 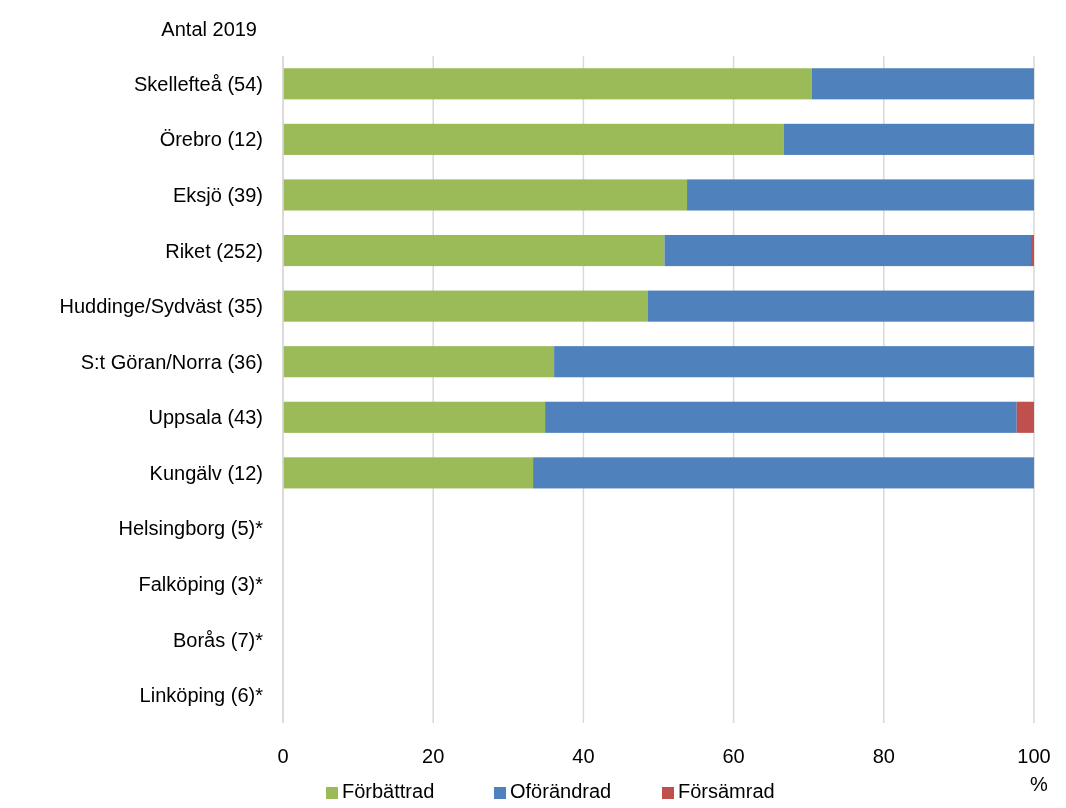 What do you see at coordinates (1034, 756) in the screenshot?
I see `x-tick-label: 100` at bounding box center [1034, 756].